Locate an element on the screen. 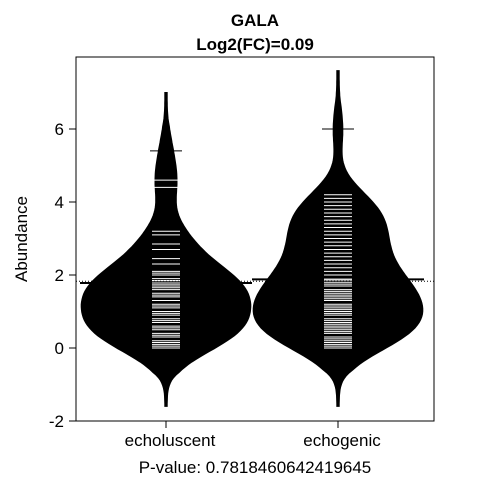 Image resolution: width=480 pixels, height=480 pixels. overlay-layer is located at coordinates (255, 281).